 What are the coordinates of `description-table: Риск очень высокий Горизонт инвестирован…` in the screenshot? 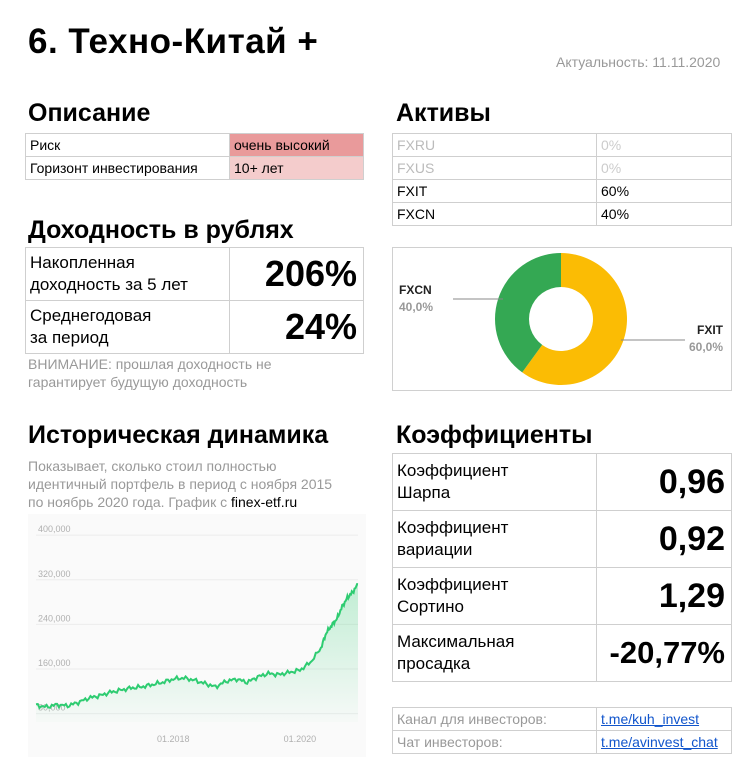 It's located at (194, 156).